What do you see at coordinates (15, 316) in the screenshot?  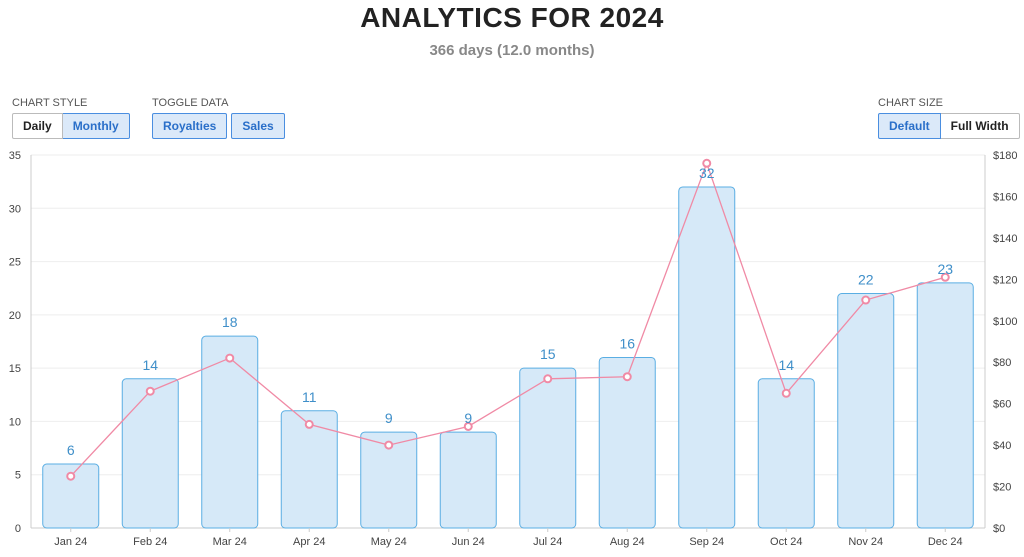 I see `y-left-tick-label: 20` at bounding box center [15, 316].